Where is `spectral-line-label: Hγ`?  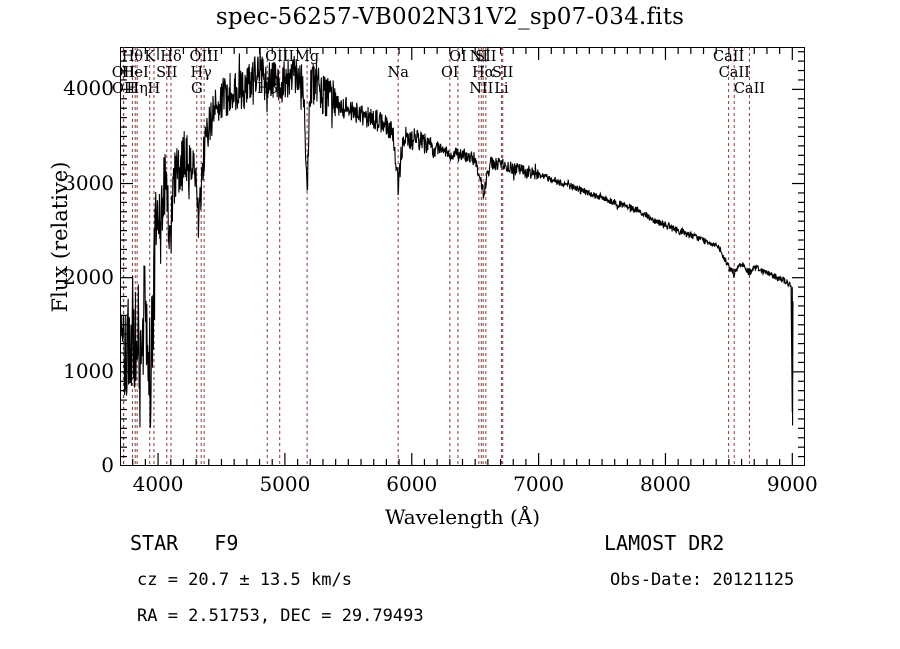
spectral-line-label: Hγ is located at coordinates (201, 73).